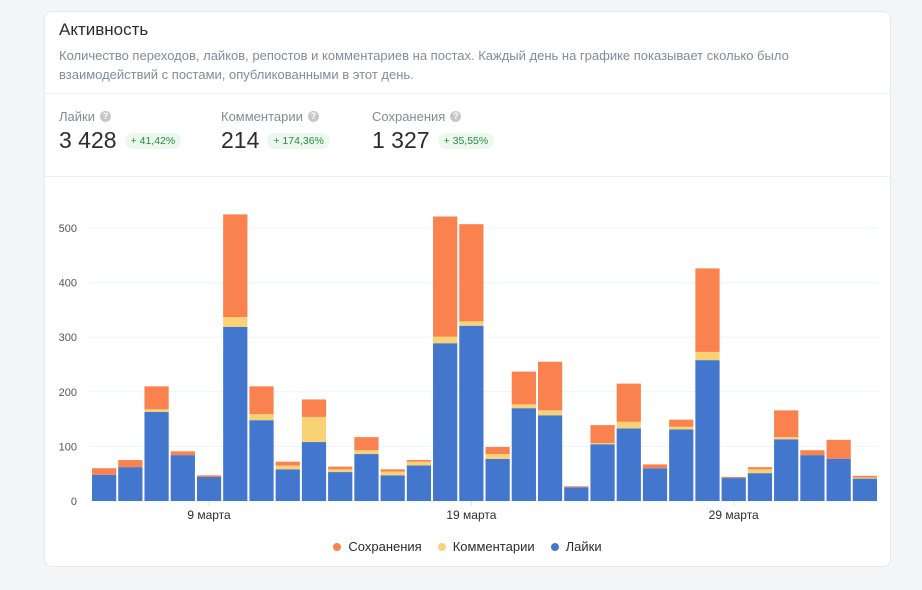  Describe the element at coordinates (298, 140) in the screenshot. I see `change-badge: + 174,36%` at that location.